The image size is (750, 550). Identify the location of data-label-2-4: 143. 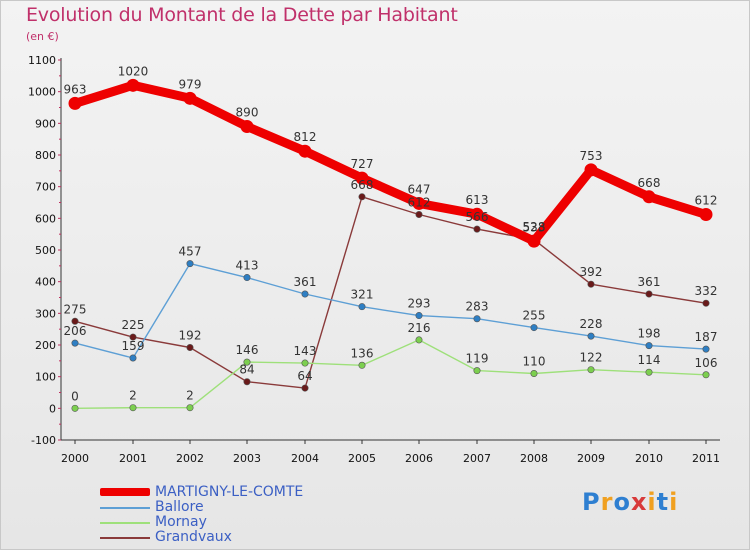
(305, 351).